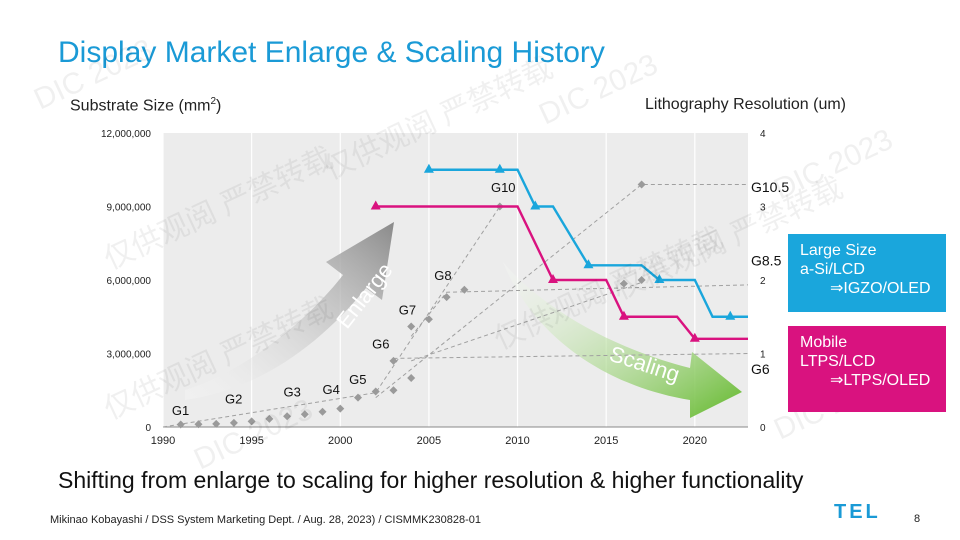 The height and width of the screenshot is (540, 960). I want to click on right-tick-label: 4, so click(763, 134).